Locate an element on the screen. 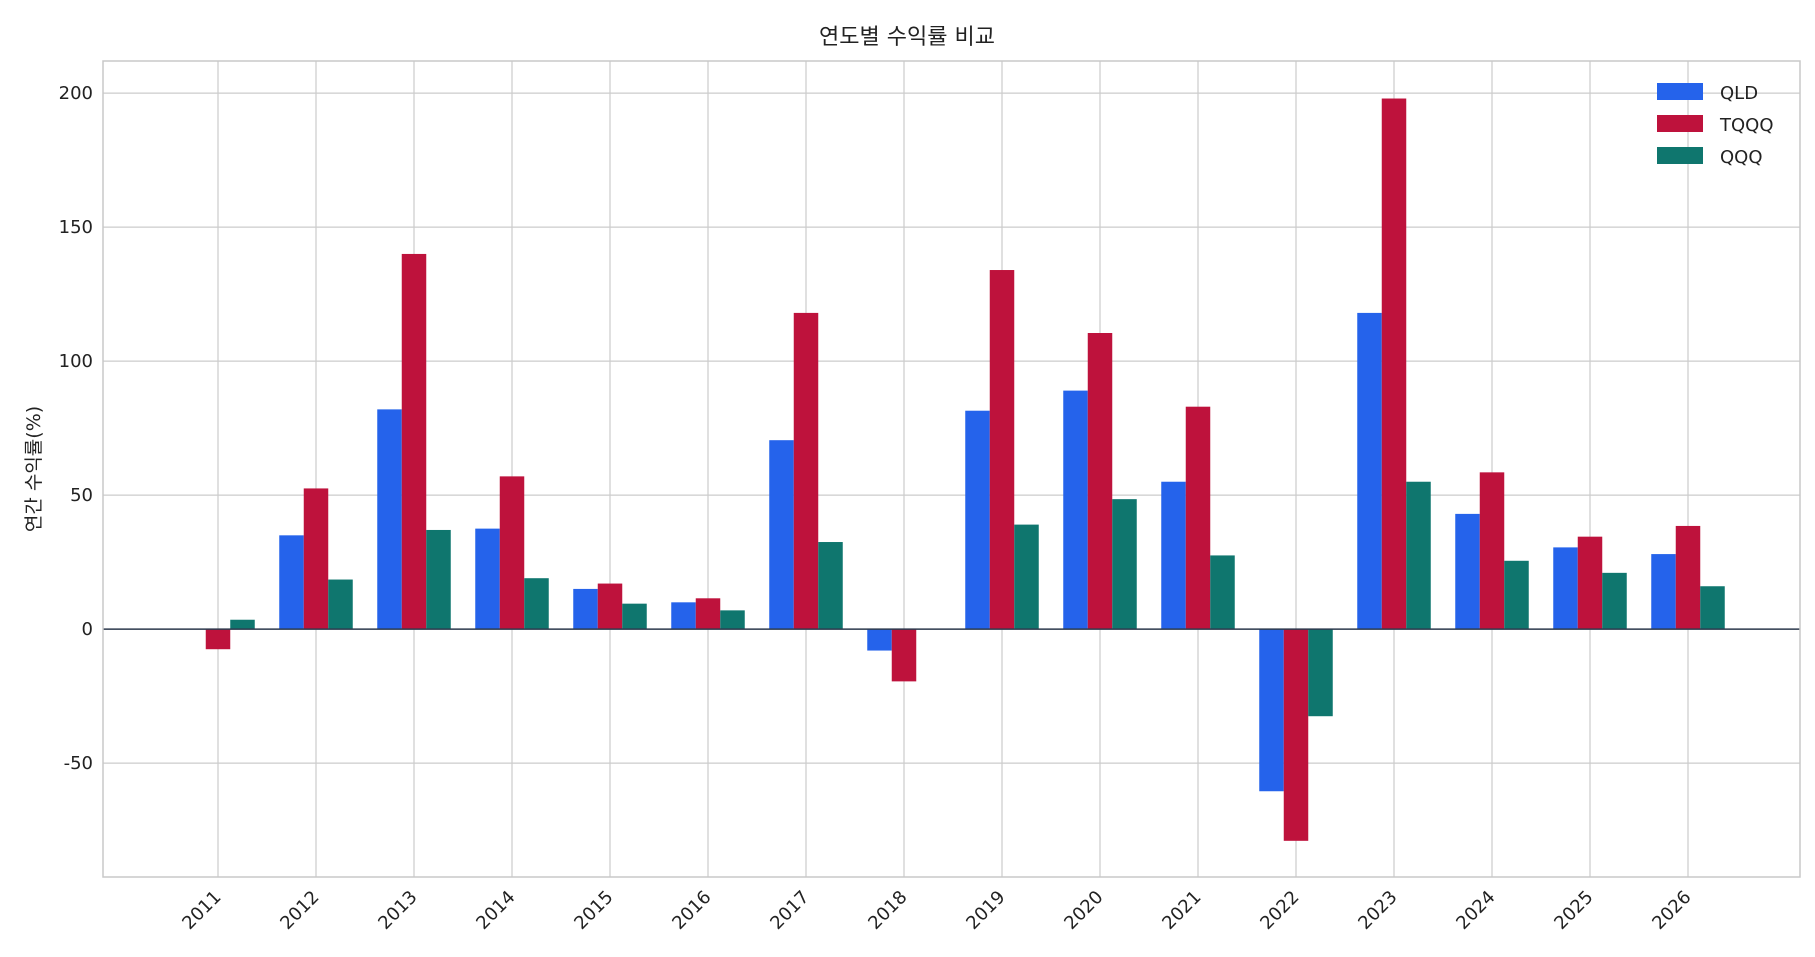 This screenshot has width=1815, height=957. y-tick-label: -50 is located at coordinates (78, 763).